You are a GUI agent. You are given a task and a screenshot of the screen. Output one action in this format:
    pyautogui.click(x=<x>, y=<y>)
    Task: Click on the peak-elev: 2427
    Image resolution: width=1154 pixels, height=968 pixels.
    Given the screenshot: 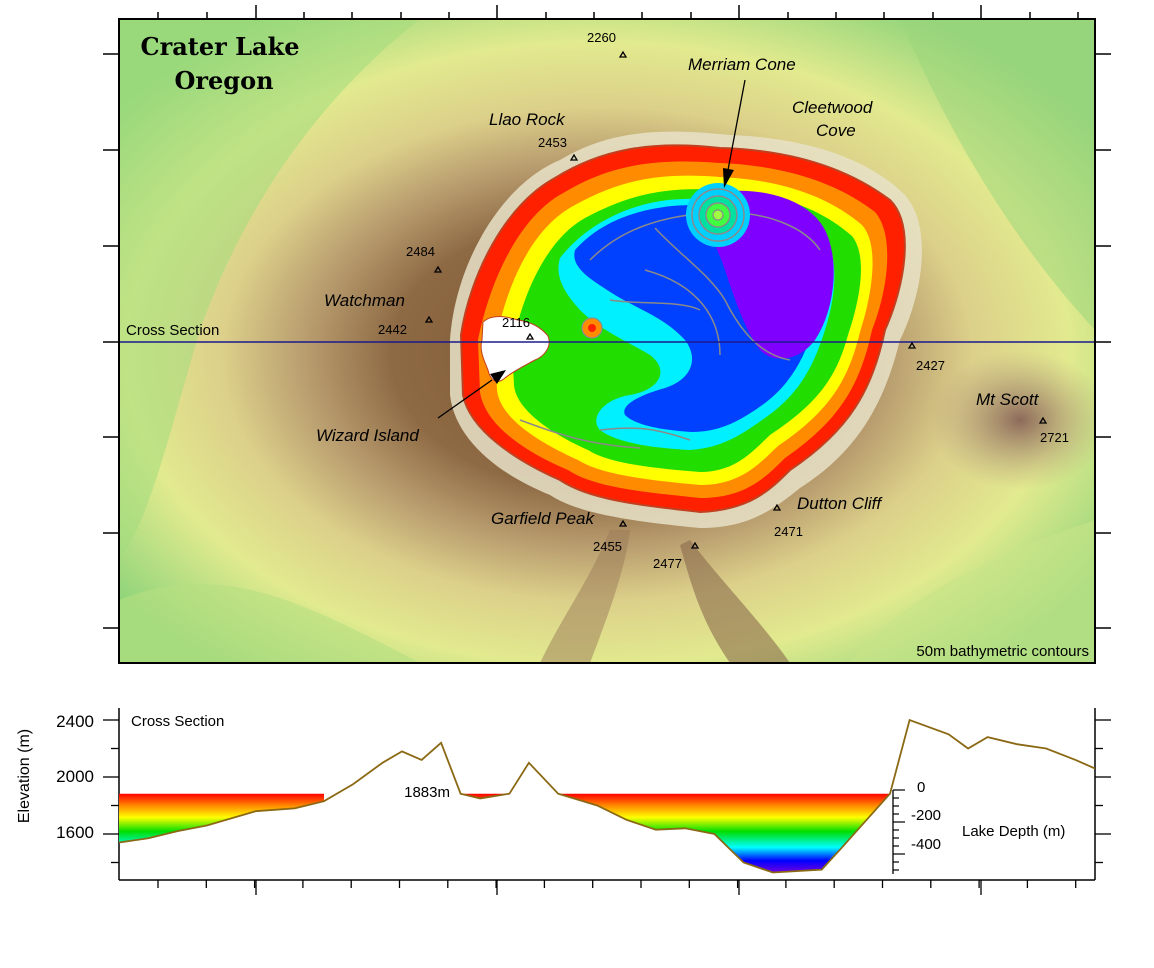 What is the action you would take?
    pyautogui.click(x=930, y=365)
    